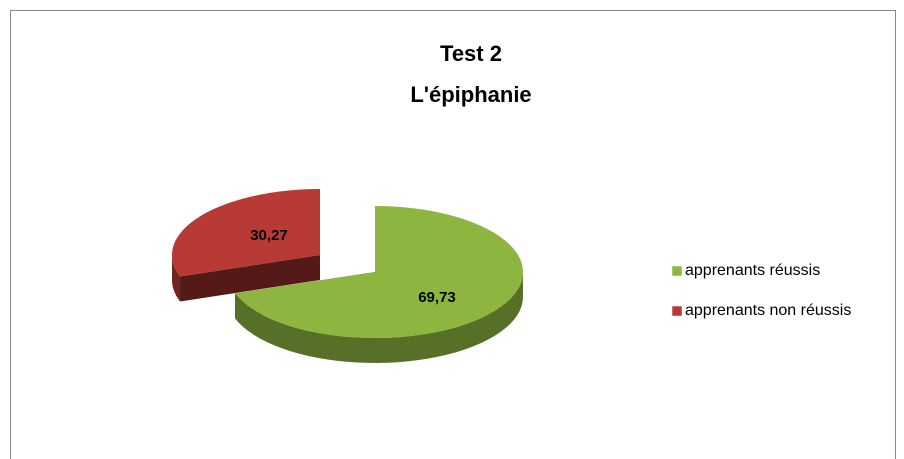 The image size is (904, 459). Describe the element at coordinates (470, 94) in the screenshot. I see `chart-subtitle: L'épiphanie` at that location.